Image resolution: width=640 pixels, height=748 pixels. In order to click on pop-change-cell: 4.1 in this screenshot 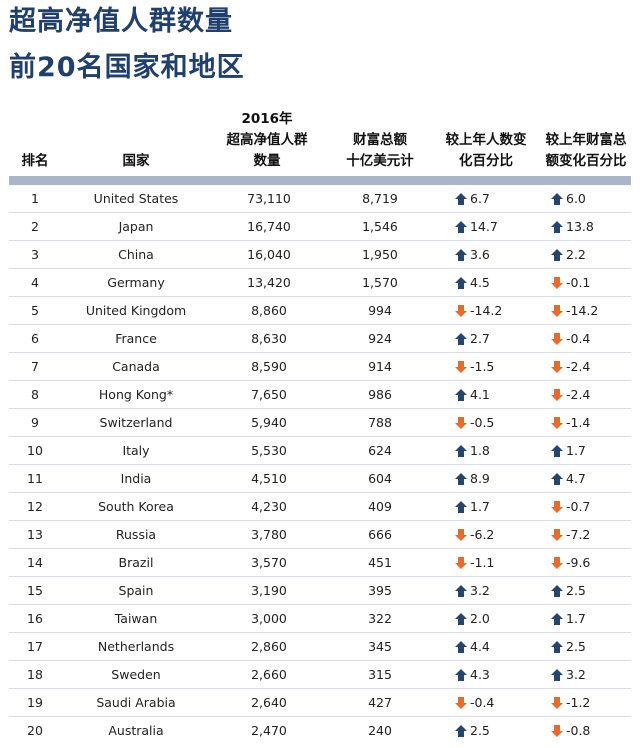, I will do `click(495, 395)`.